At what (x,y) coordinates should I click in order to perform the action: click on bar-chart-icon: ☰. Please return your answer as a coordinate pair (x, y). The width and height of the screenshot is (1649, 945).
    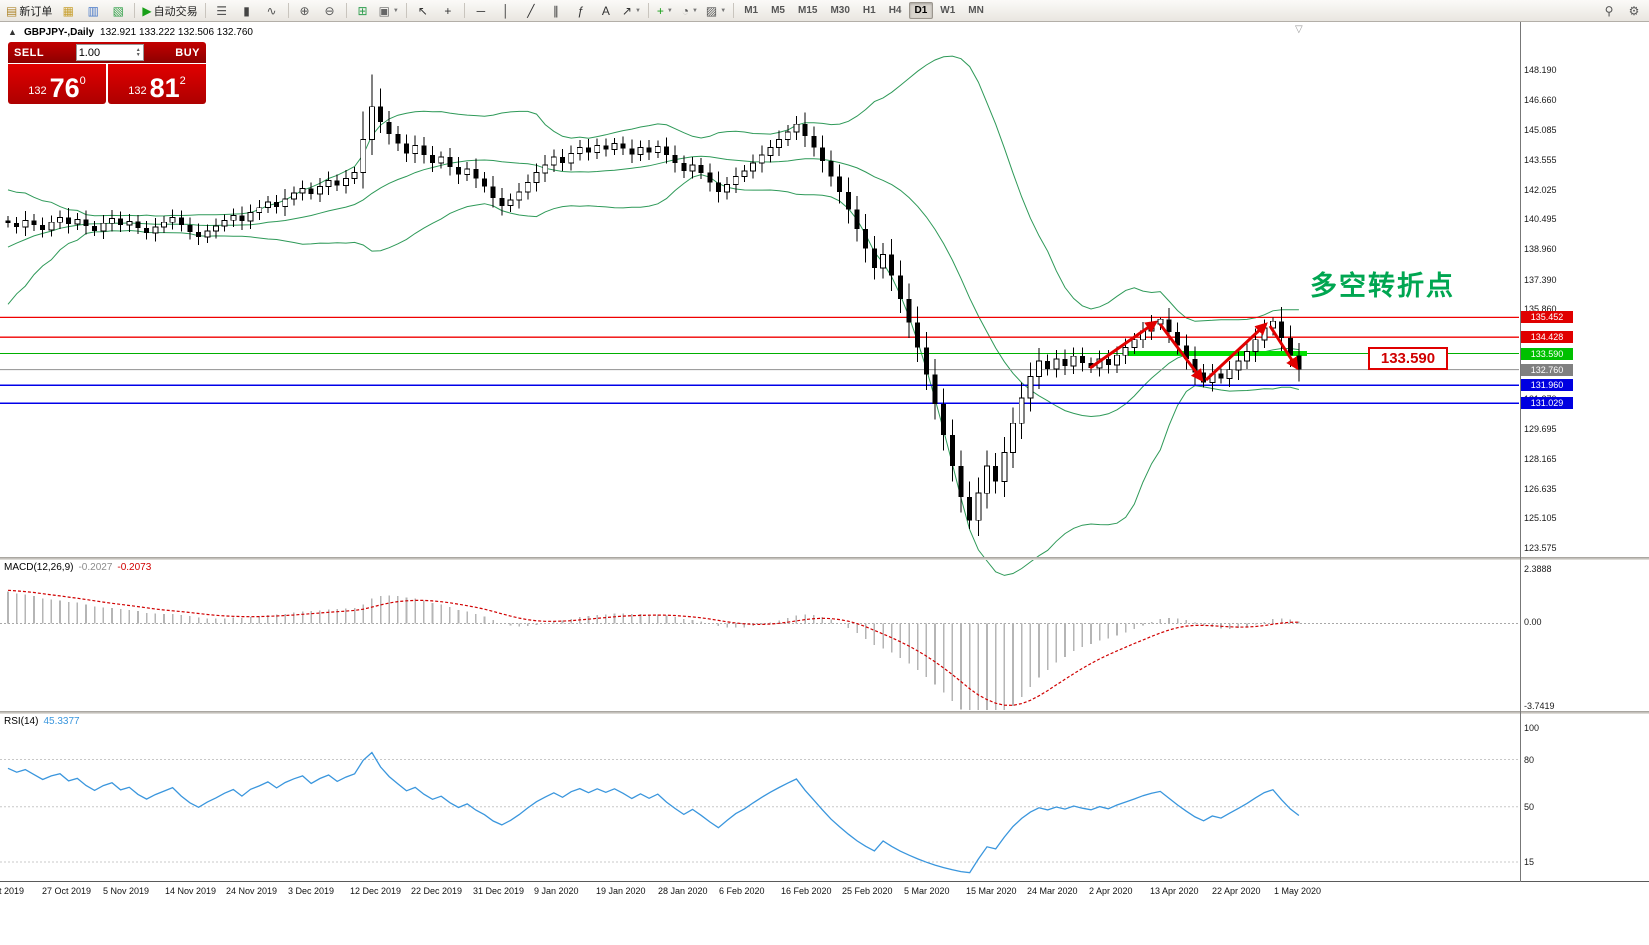
    Looking at the image, I should click on (222, 11).